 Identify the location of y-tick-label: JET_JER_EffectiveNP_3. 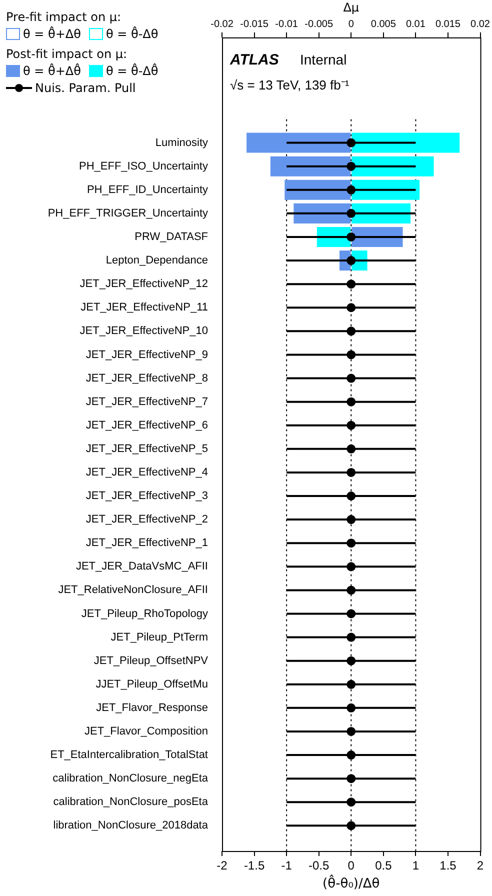
(147, 496).